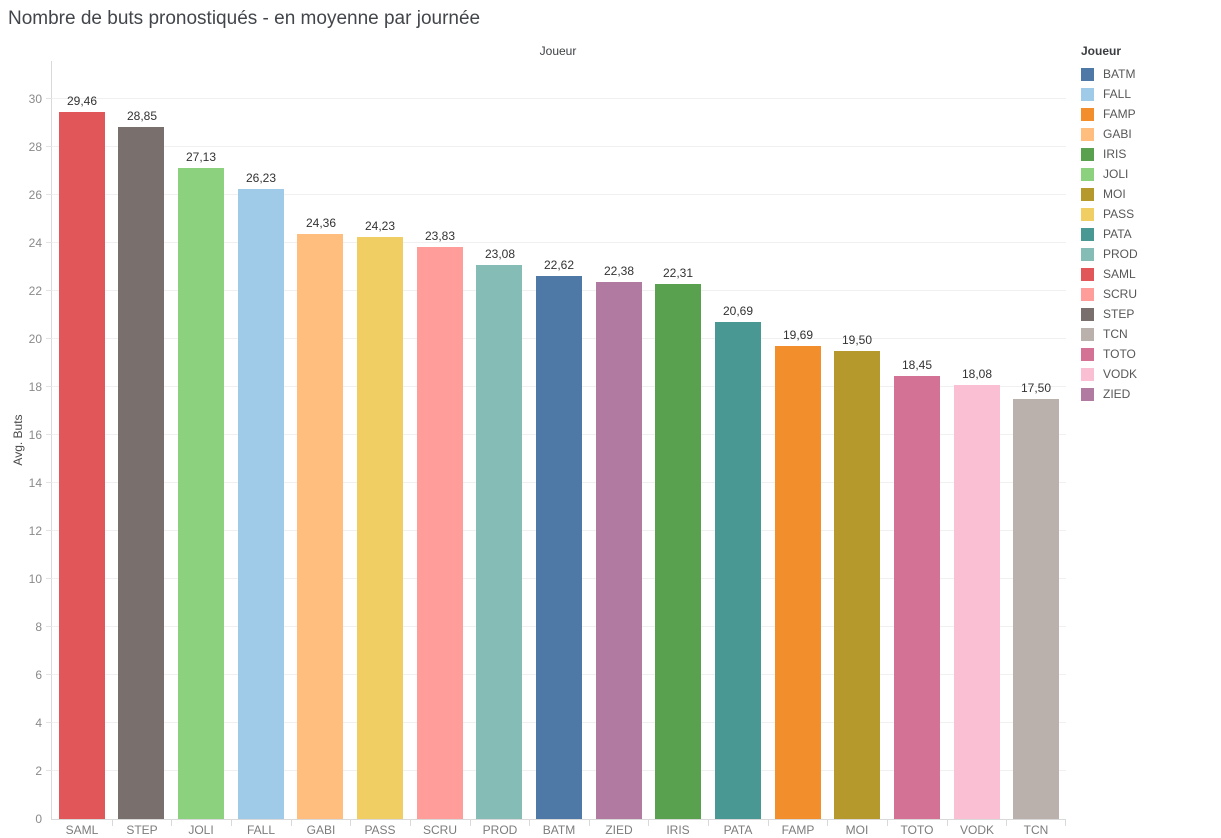 Image resolution: width=1221 pixels, height=838 pixels. Describe the element at coordinates (440, 236) in the screenshot. I see `bar-value-label-SCRU: 23,83` at that location.